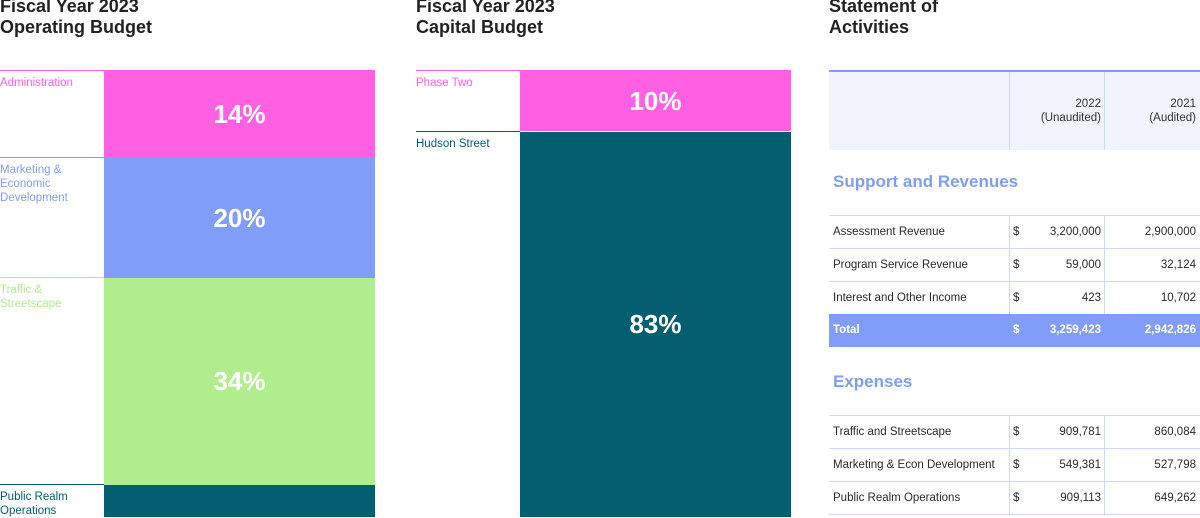 The width and height of the screenshot is (1200, 518). I want to click on value-2021: 2,900,000, so click(1170, 232).